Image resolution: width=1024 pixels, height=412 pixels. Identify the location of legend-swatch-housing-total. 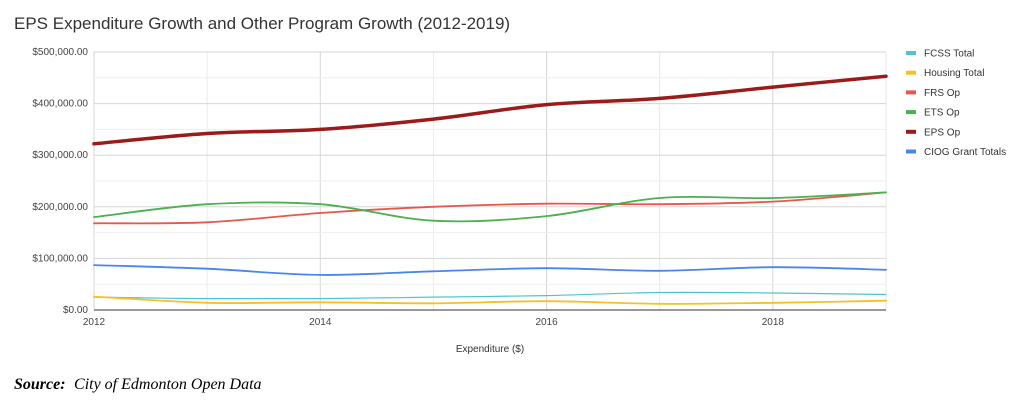
(911, 72).